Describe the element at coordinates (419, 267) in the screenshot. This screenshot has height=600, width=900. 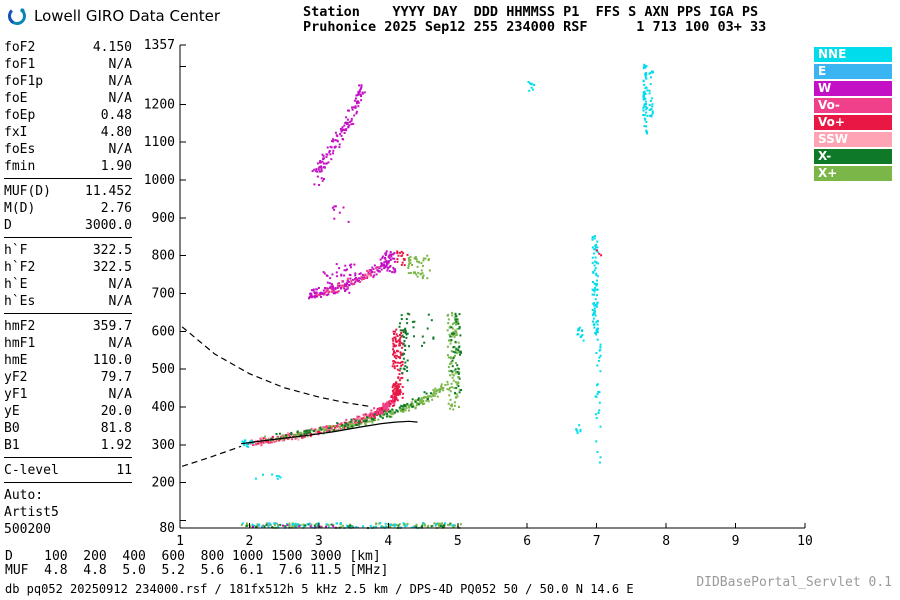
I see `series-hop2-x-green` at that location.